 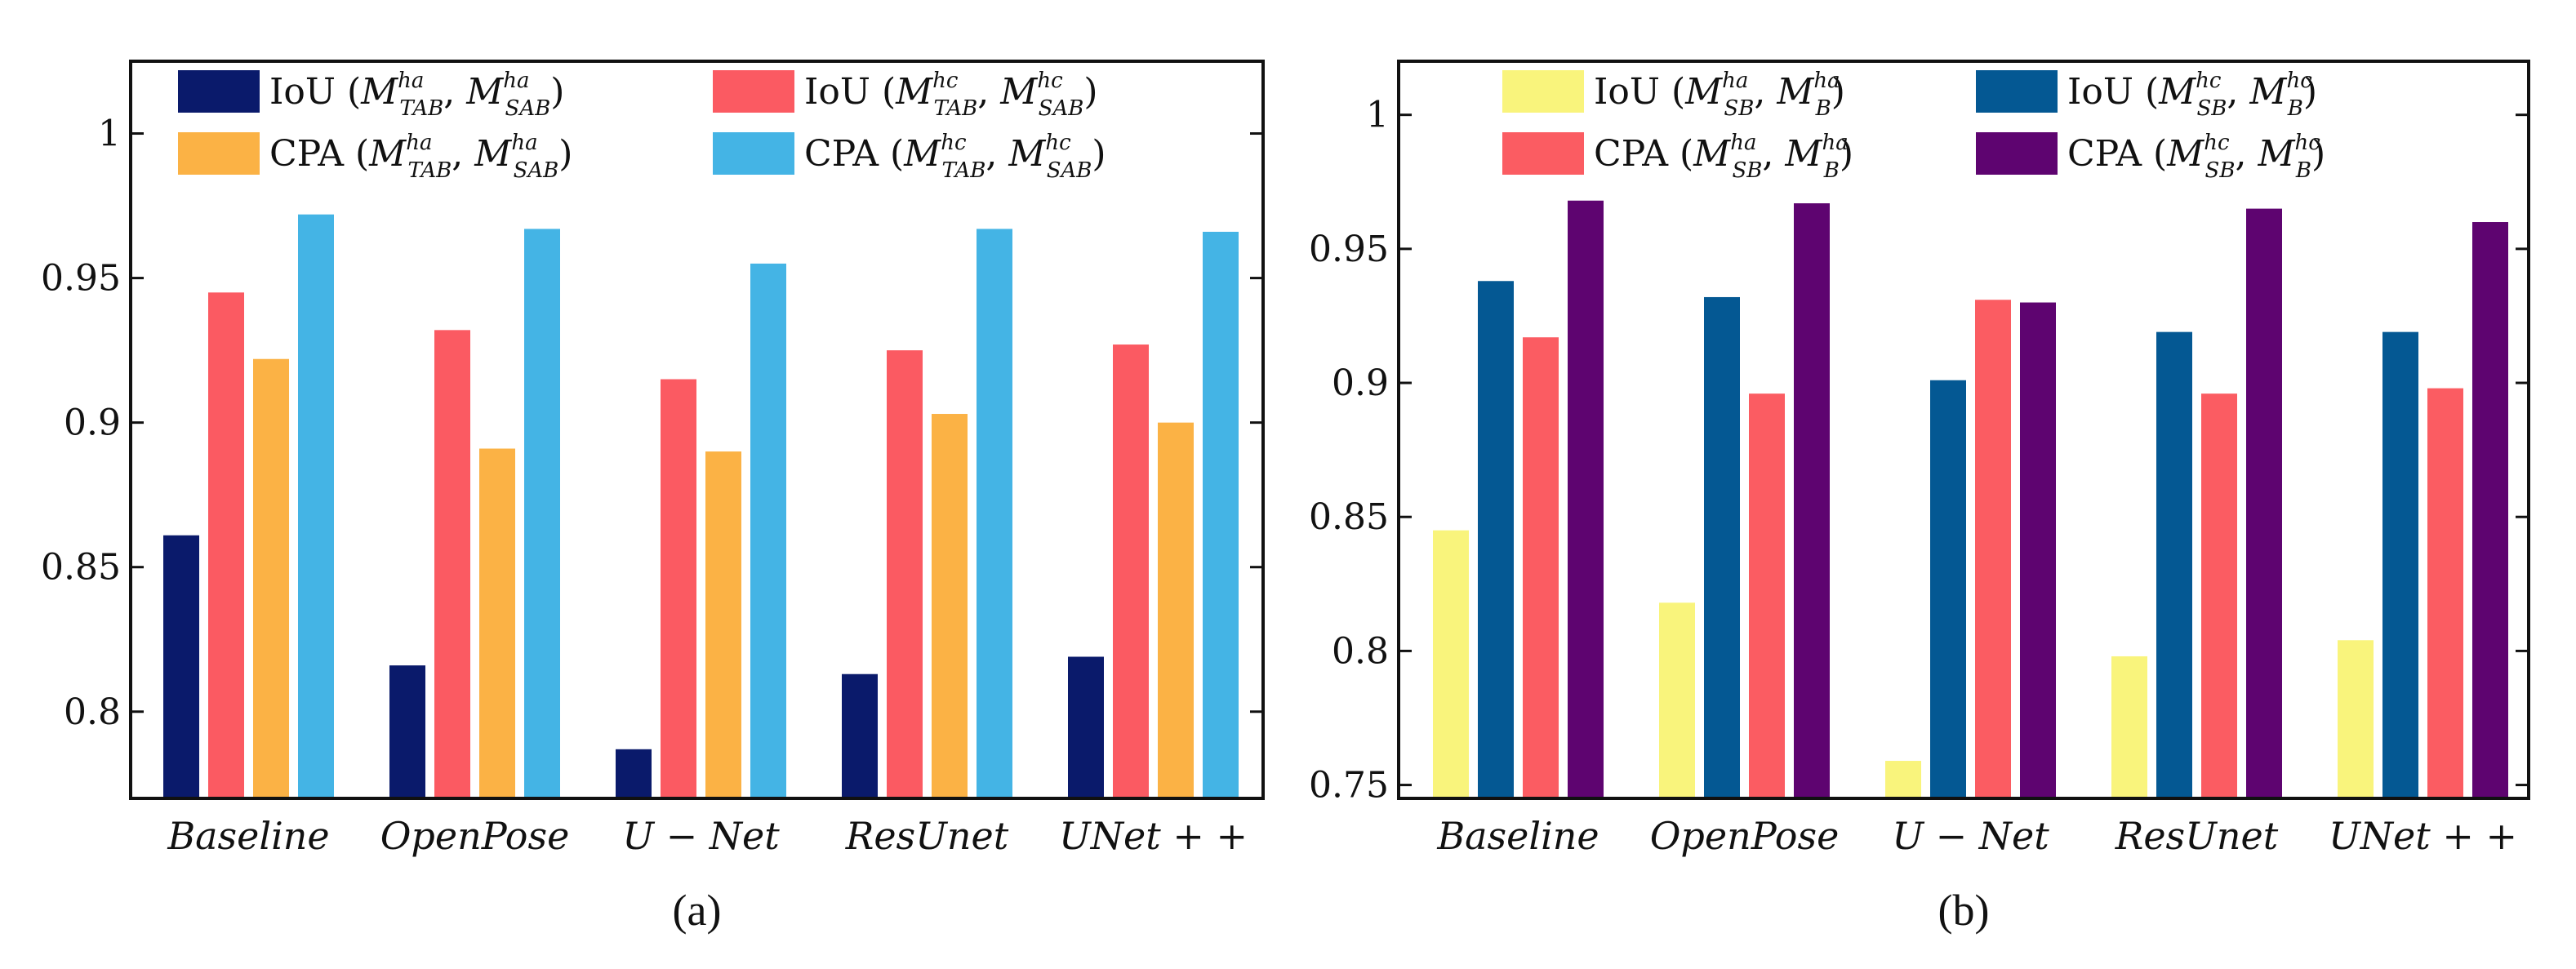 What do you see at coordinates (1964, 910) in the screenshot?
I see `panel-caption: (b)` at bounding box center [1964, 910].